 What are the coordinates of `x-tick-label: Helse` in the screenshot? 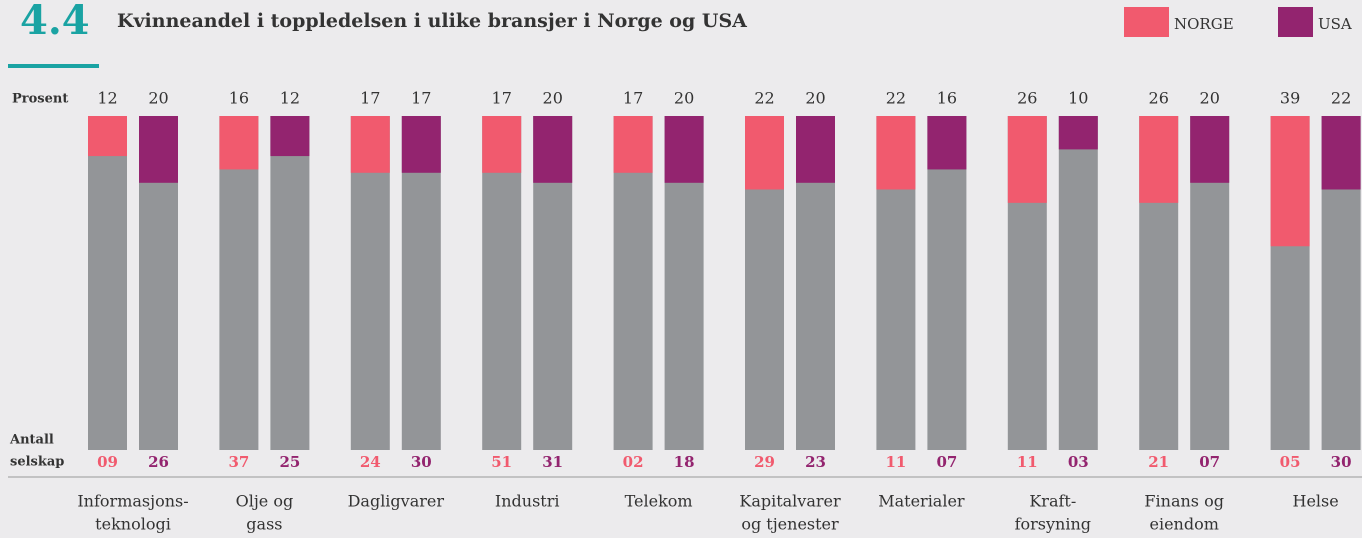 It's located at (1315, 501).